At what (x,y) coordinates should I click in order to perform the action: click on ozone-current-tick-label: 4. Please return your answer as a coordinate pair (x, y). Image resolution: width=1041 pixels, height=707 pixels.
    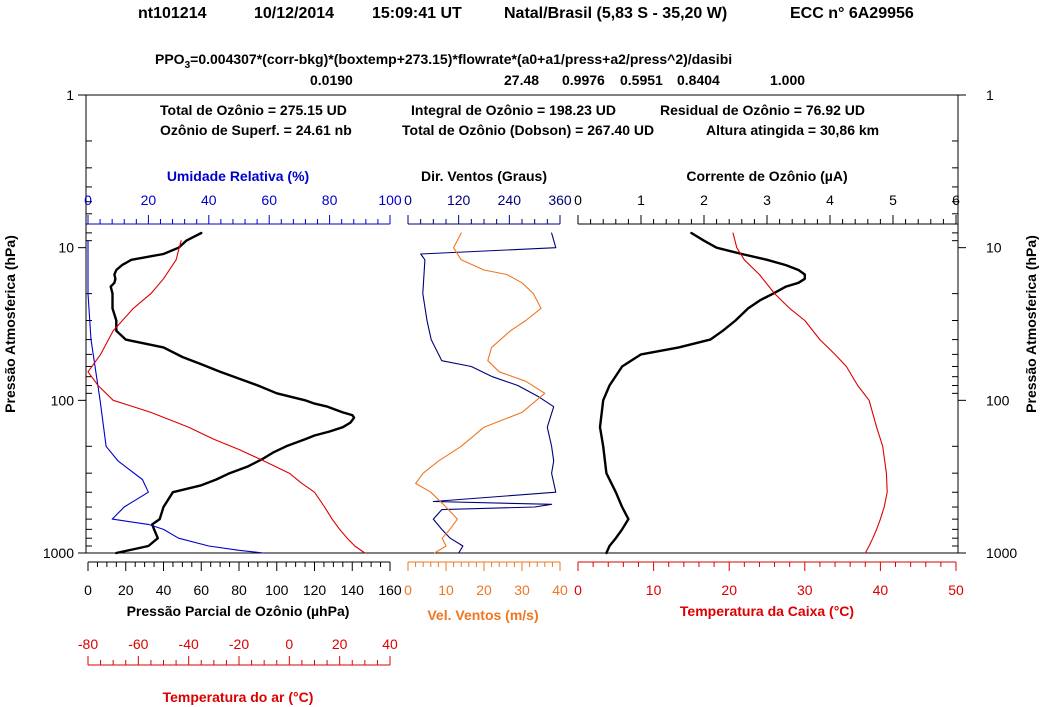
    Looking at the image, I should click on (830, 200).